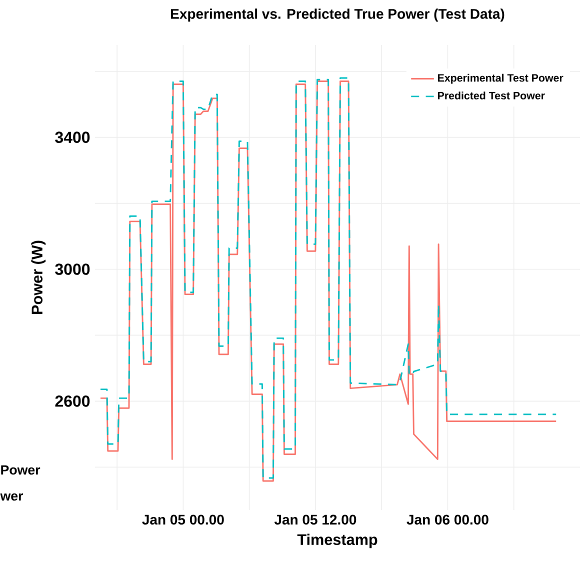  Describe the element at coordinates (337, 541) in the screenshot. I see `x-axis-title: Timestamp` at that location.